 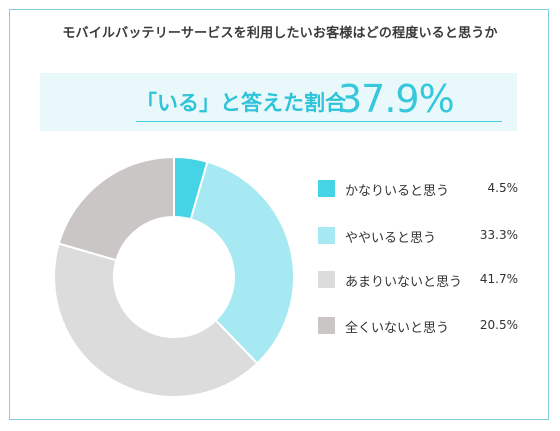 I want to click on highlight-value: 37.9%, so click(x=396, y=99).